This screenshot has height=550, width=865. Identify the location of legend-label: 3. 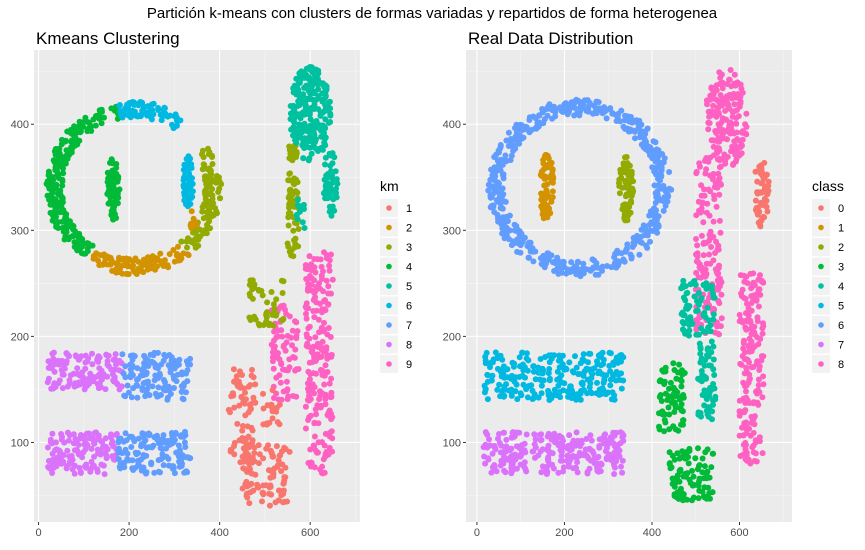
(841, 268).